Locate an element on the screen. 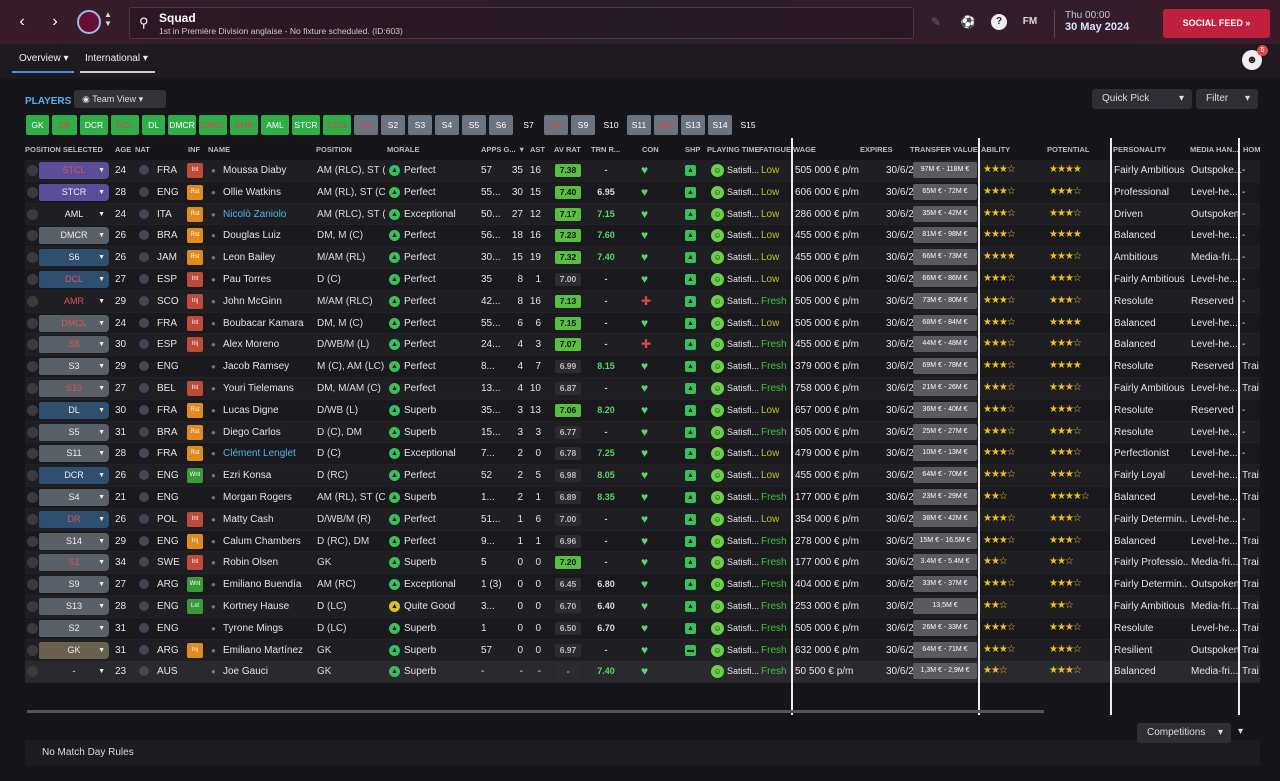 This screenshot has width=1280, height=781. position-chip-s3: S3 is located at coordinates (420, 125).